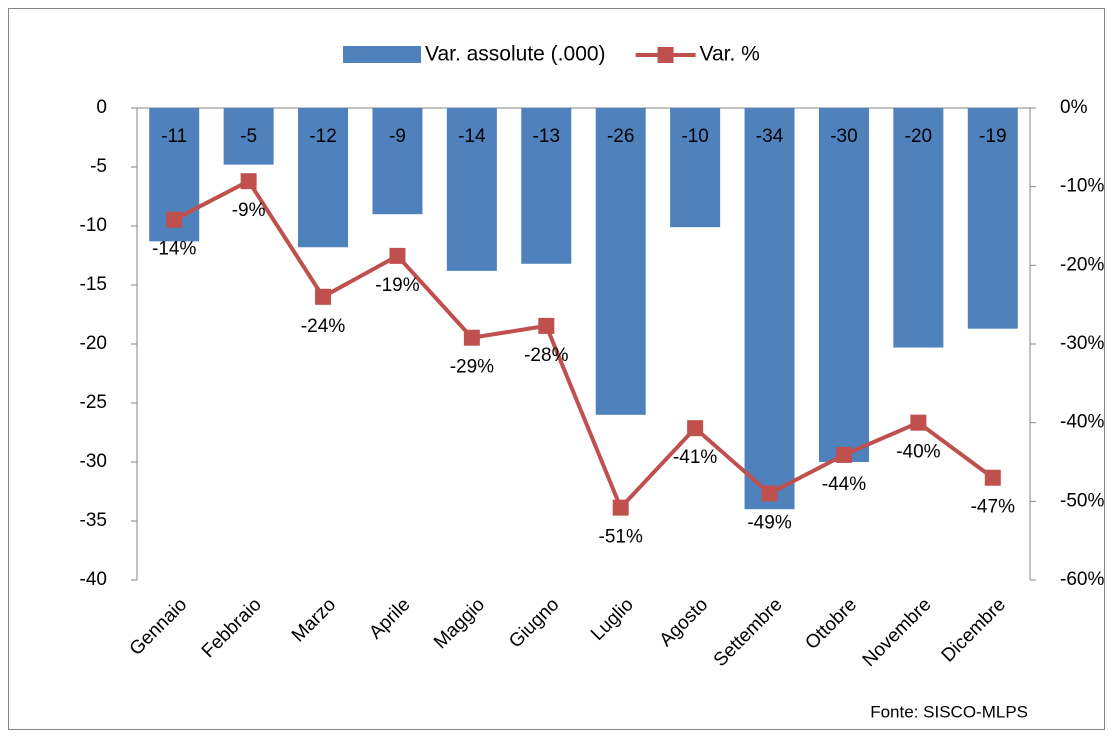 This screenshot has width=1113, height=737. I want to click on bar-value-label: -10, so click(694, 136).